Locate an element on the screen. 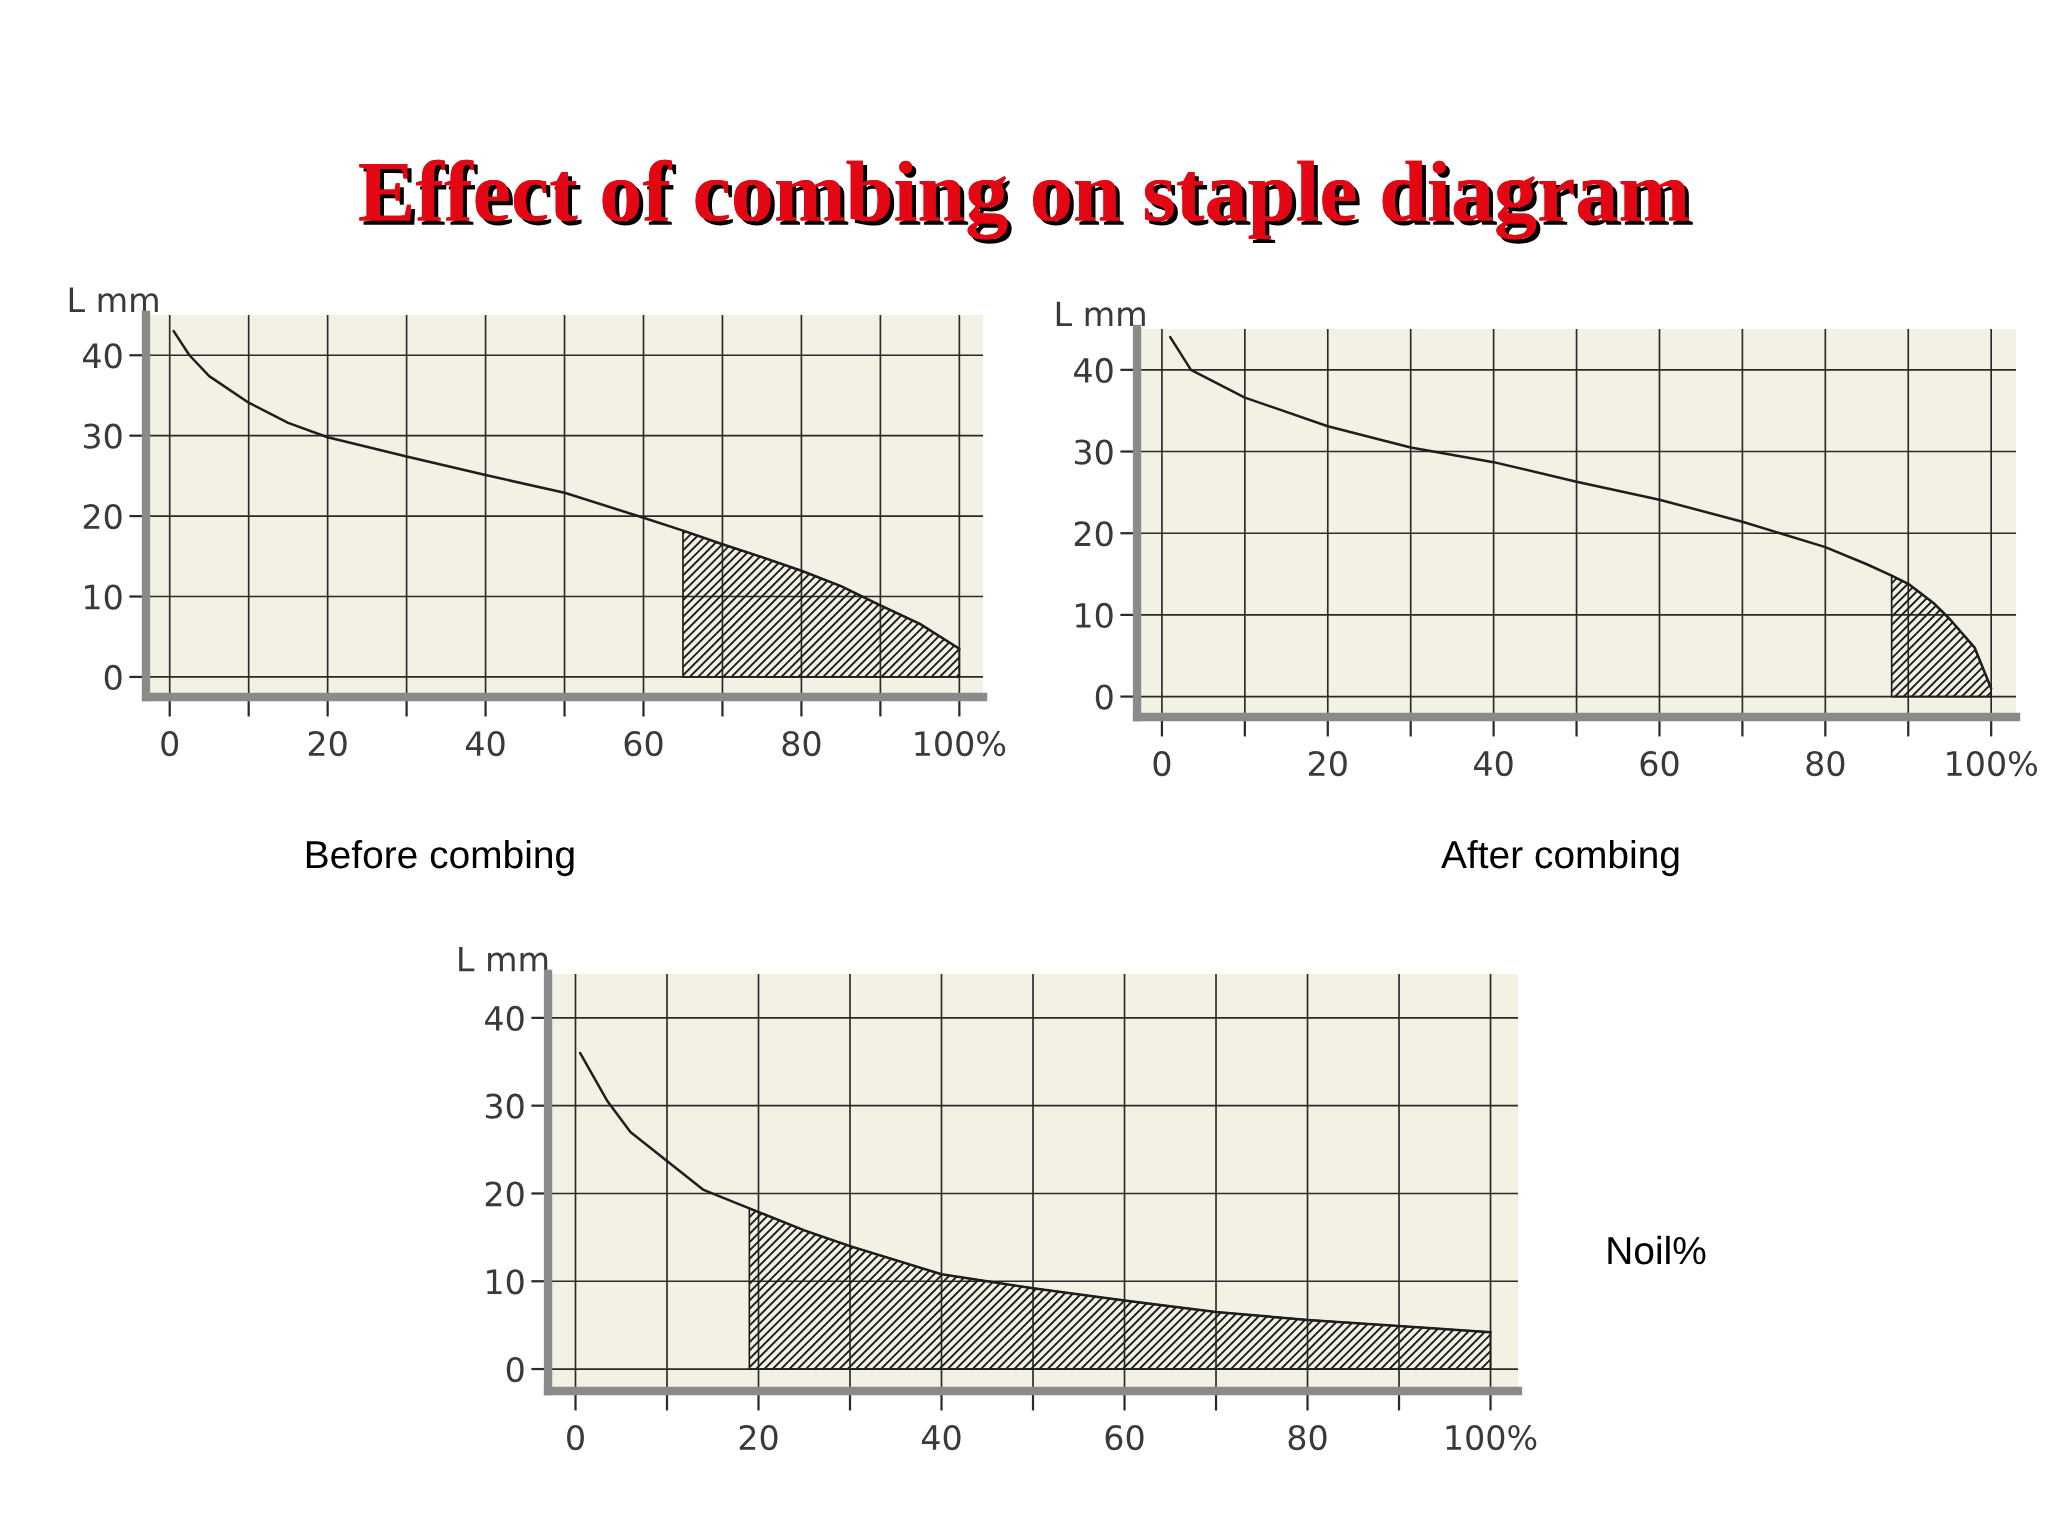  text: Noil% is located at coordinates (1657, 1250).